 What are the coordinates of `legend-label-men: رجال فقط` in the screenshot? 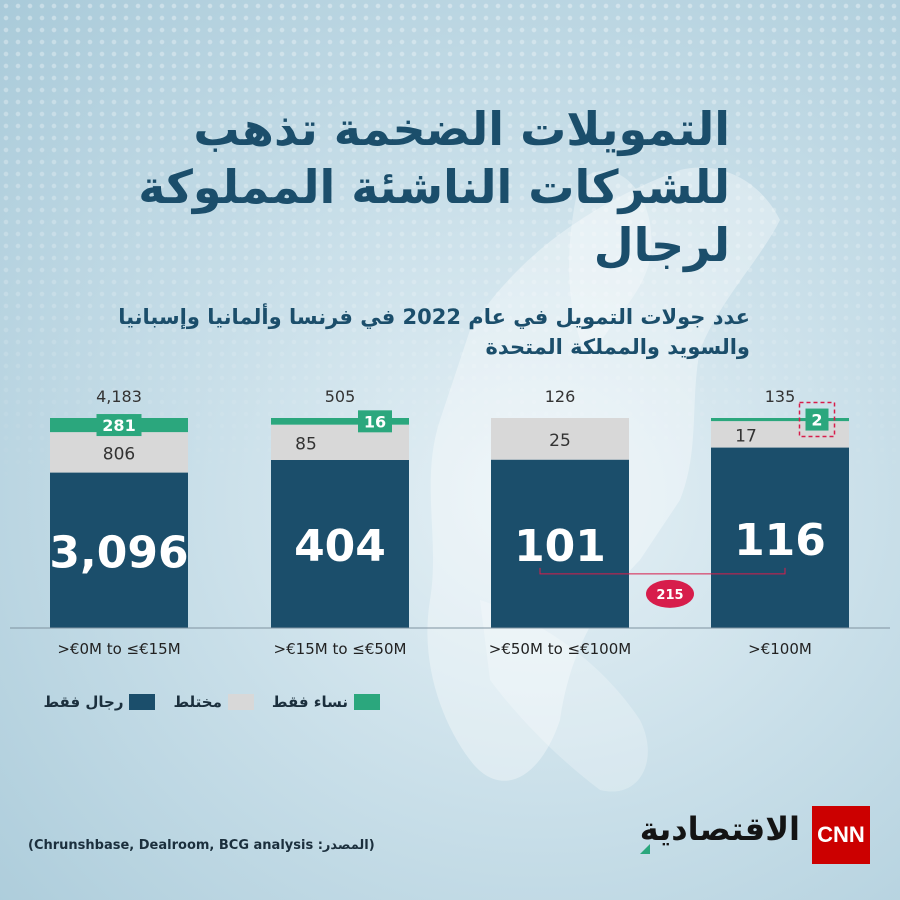 It's located at (83, 702).